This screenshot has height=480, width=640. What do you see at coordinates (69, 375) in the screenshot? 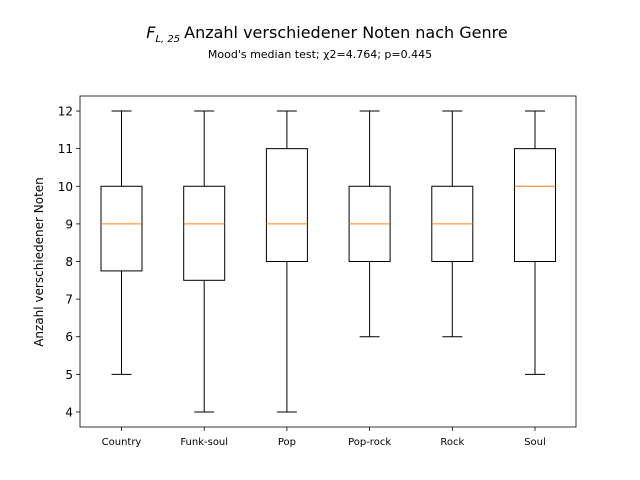
I see `y-tick-label: 5` at bounding box center [69, 375].